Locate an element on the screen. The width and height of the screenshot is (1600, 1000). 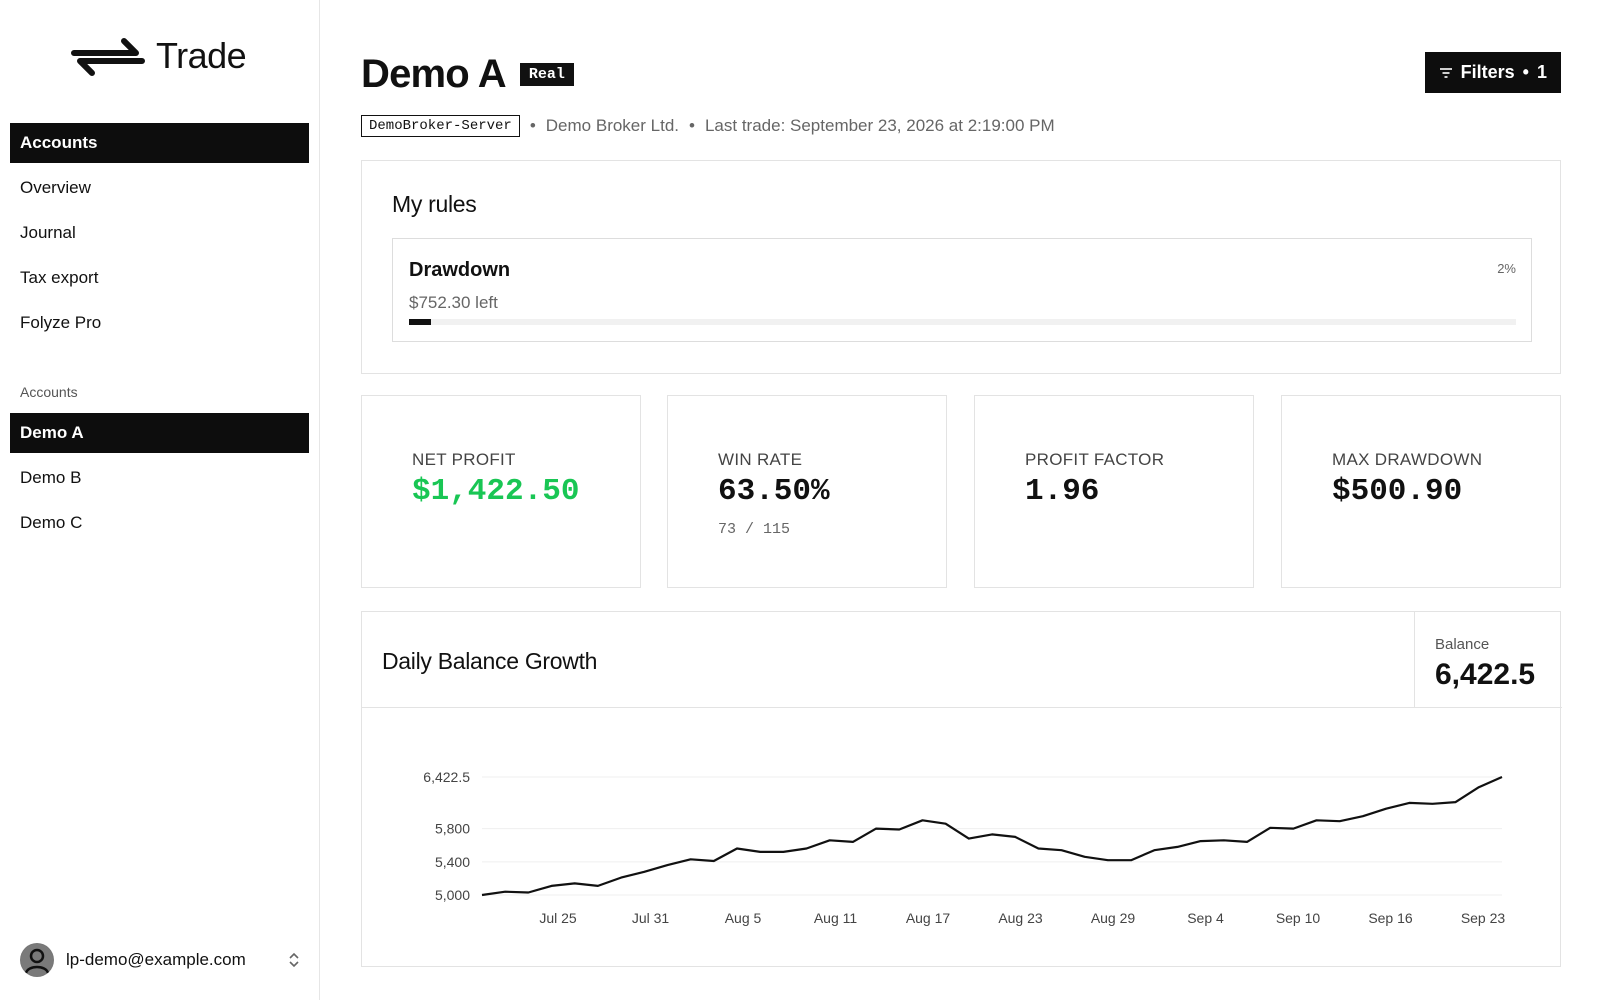
y-tick-label: 5,400 is located at coordinates (452, 862).